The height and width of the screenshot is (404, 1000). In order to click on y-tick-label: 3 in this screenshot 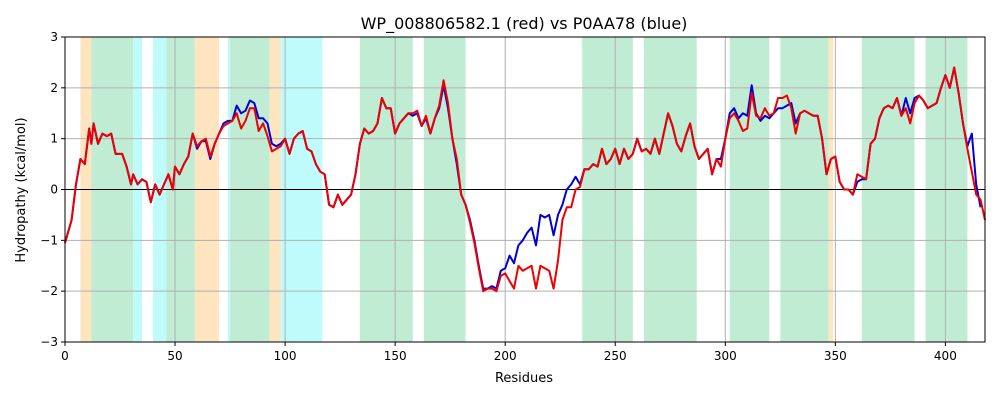, I will do `click(54, 37)`.